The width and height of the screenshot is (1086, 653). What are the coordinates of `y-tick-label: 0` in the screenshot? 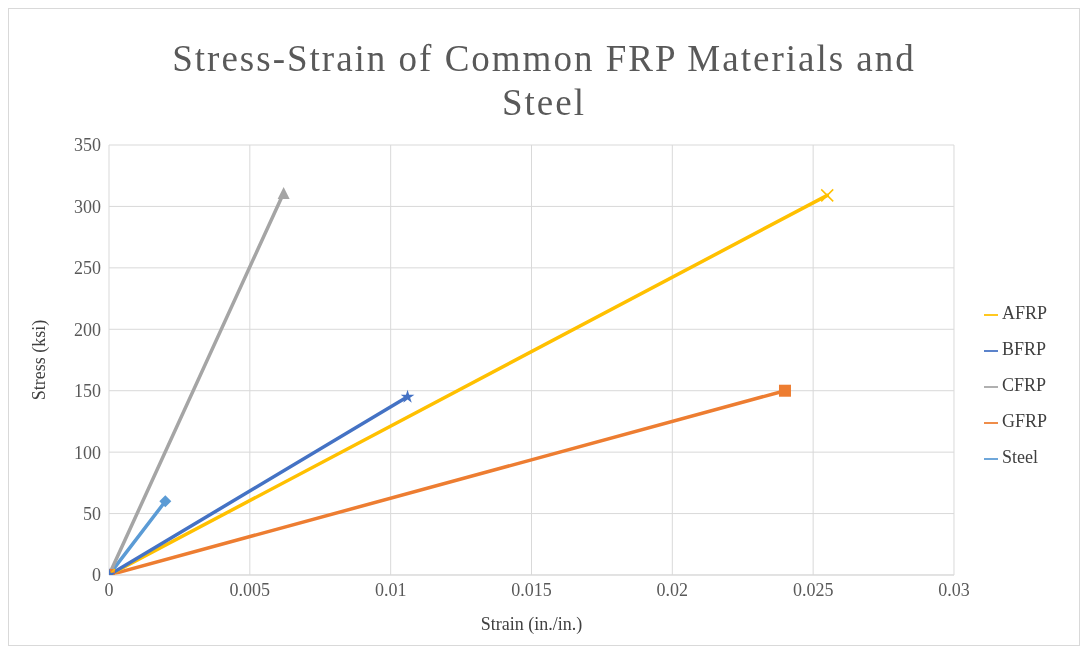 It's located at (96, 575).